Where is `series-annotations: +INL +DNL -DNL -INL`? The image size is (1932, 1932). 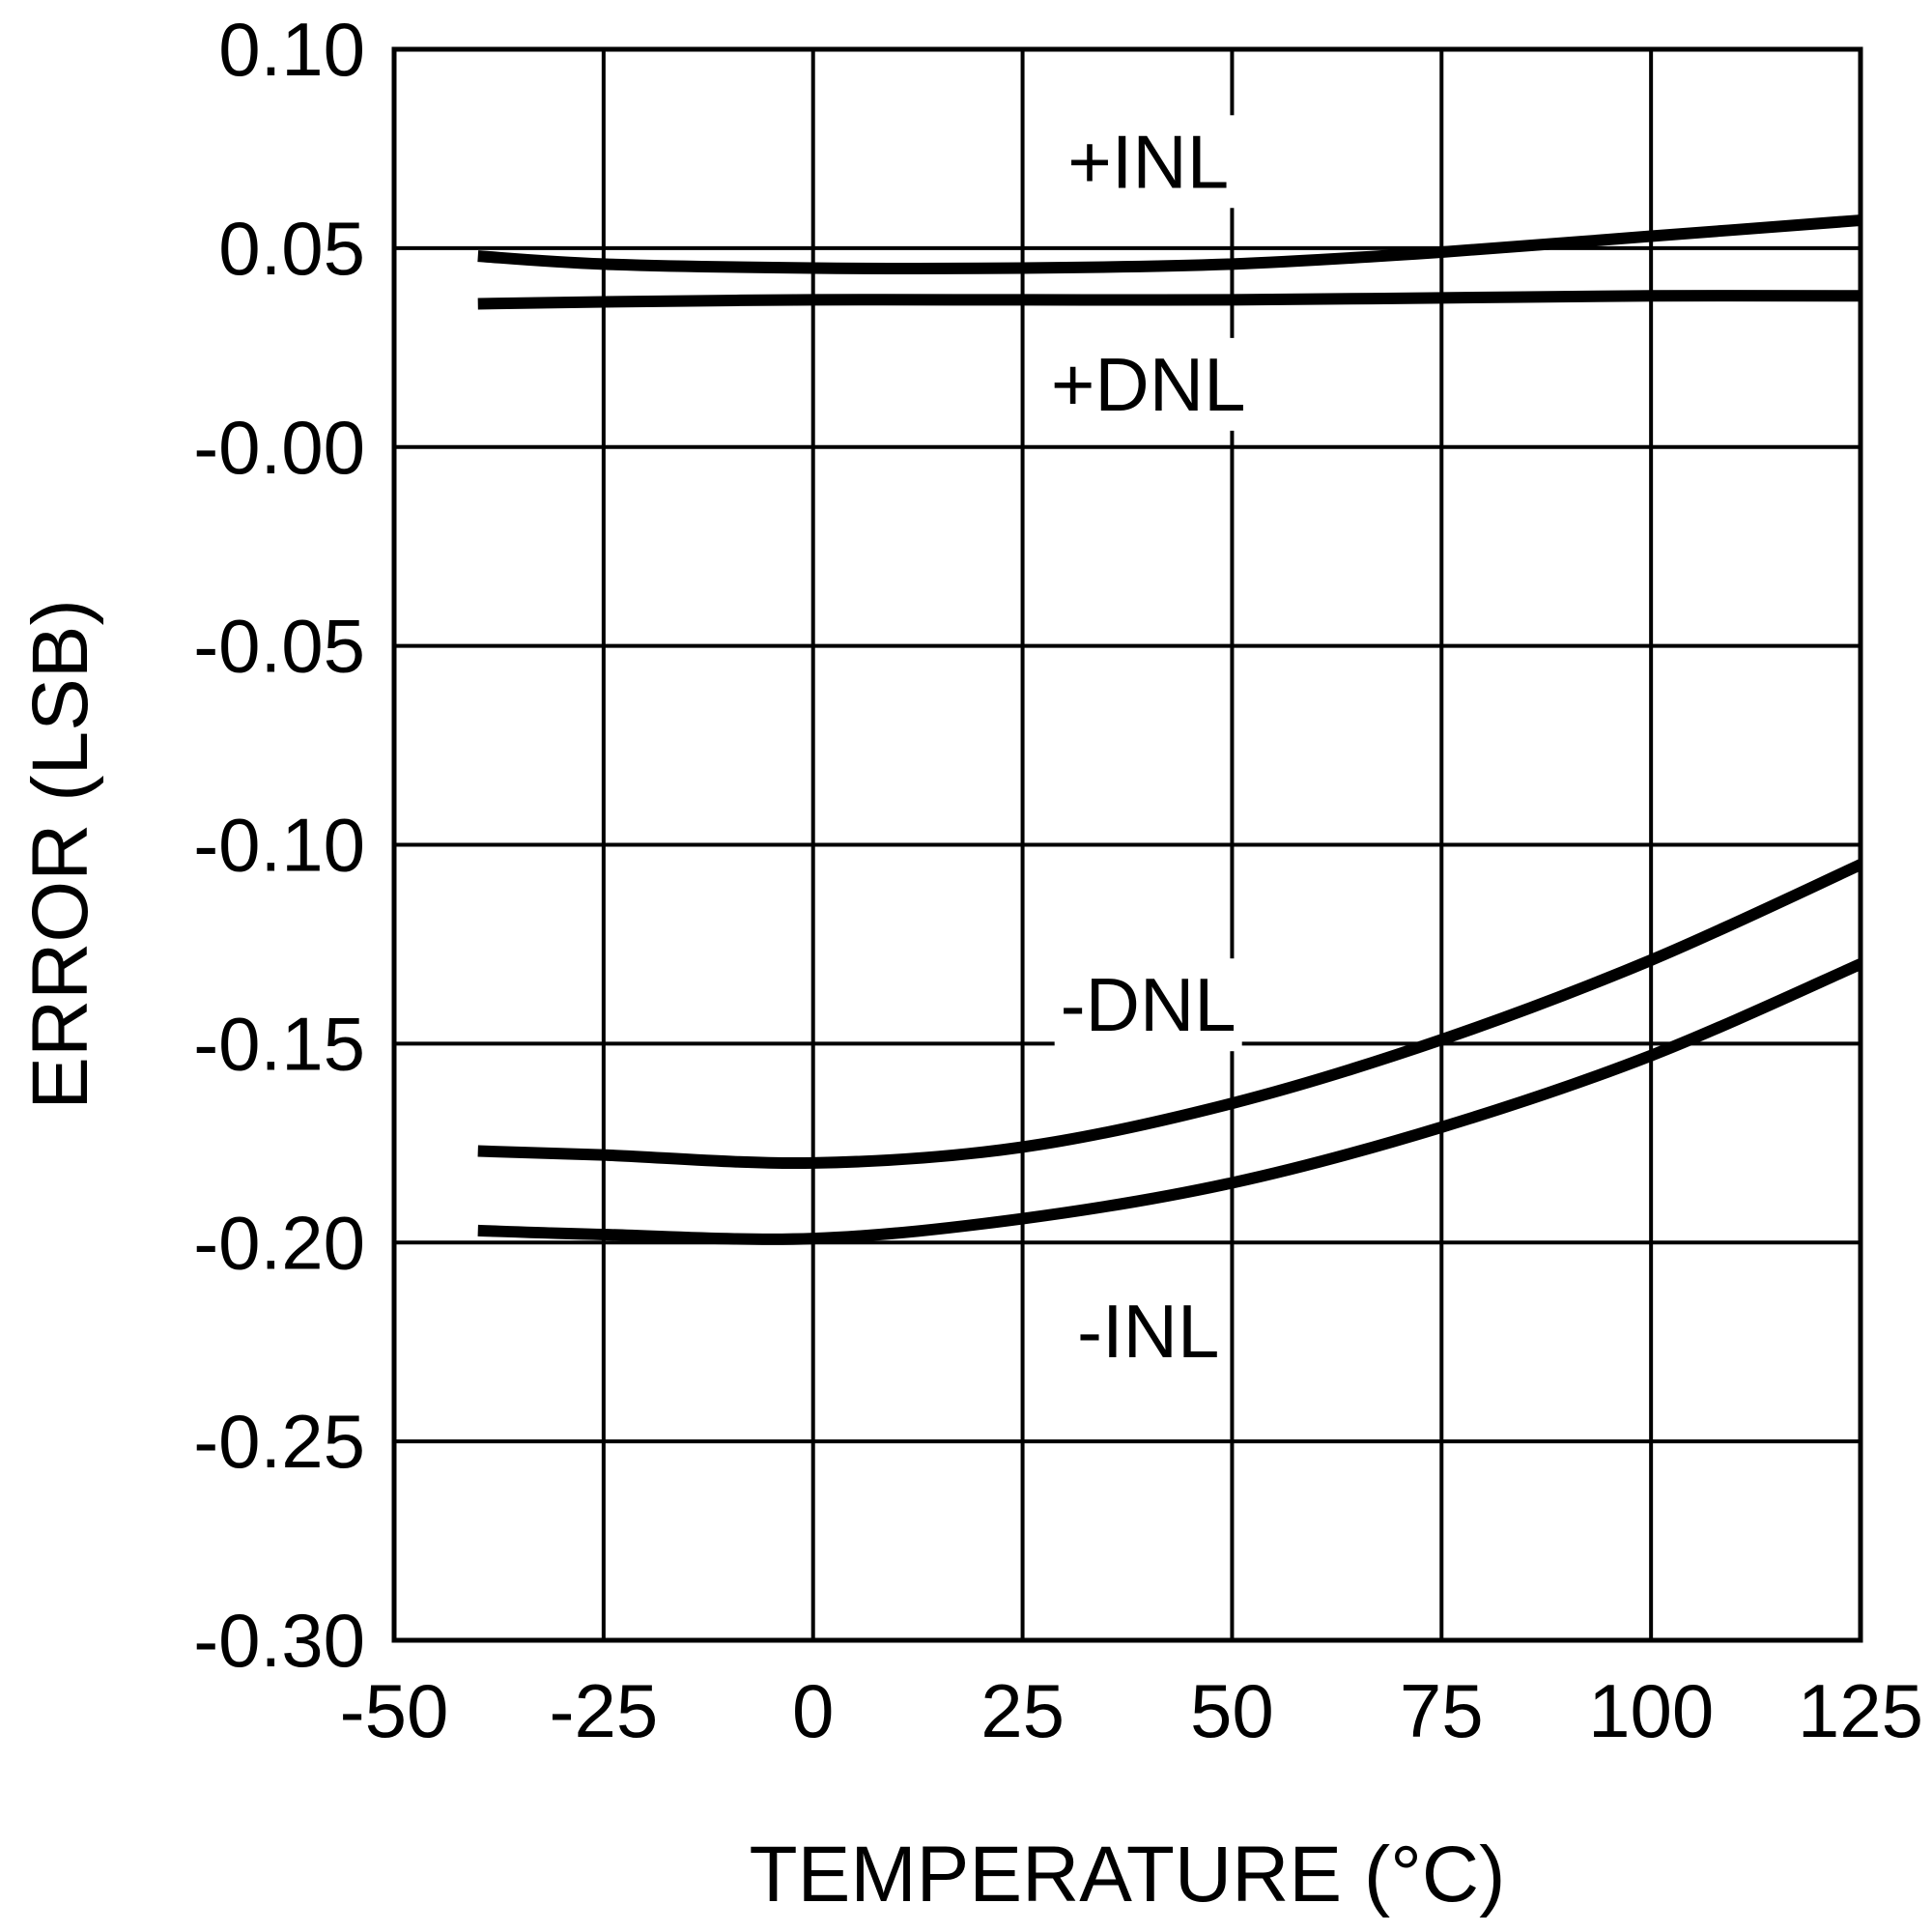 series-annotations: +INL +DNL -DNL -INL is located at coordinates (1148, 746).